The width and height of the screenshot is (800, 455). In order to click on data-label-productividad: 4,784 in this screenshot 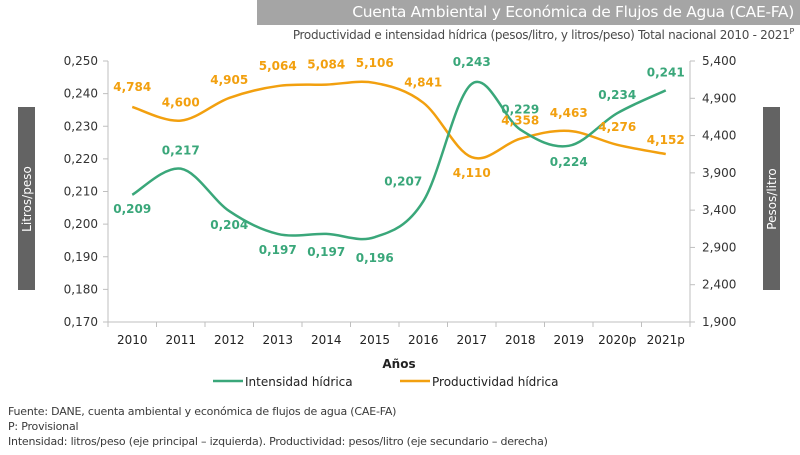, I will do `click(132, 87)`.